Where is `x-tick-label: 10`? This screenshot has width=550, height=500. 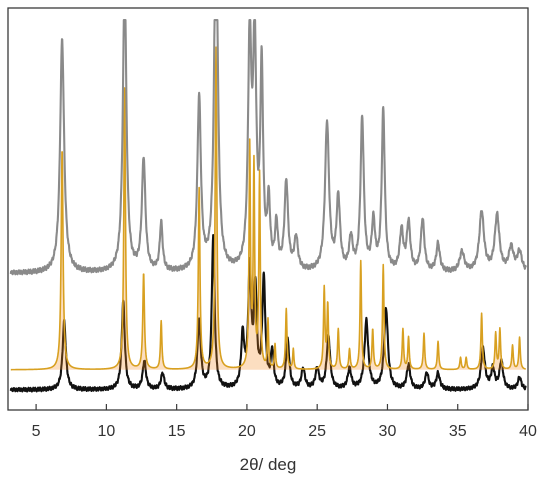 x-tick-label: 10 is located at coordinates (106, 431).